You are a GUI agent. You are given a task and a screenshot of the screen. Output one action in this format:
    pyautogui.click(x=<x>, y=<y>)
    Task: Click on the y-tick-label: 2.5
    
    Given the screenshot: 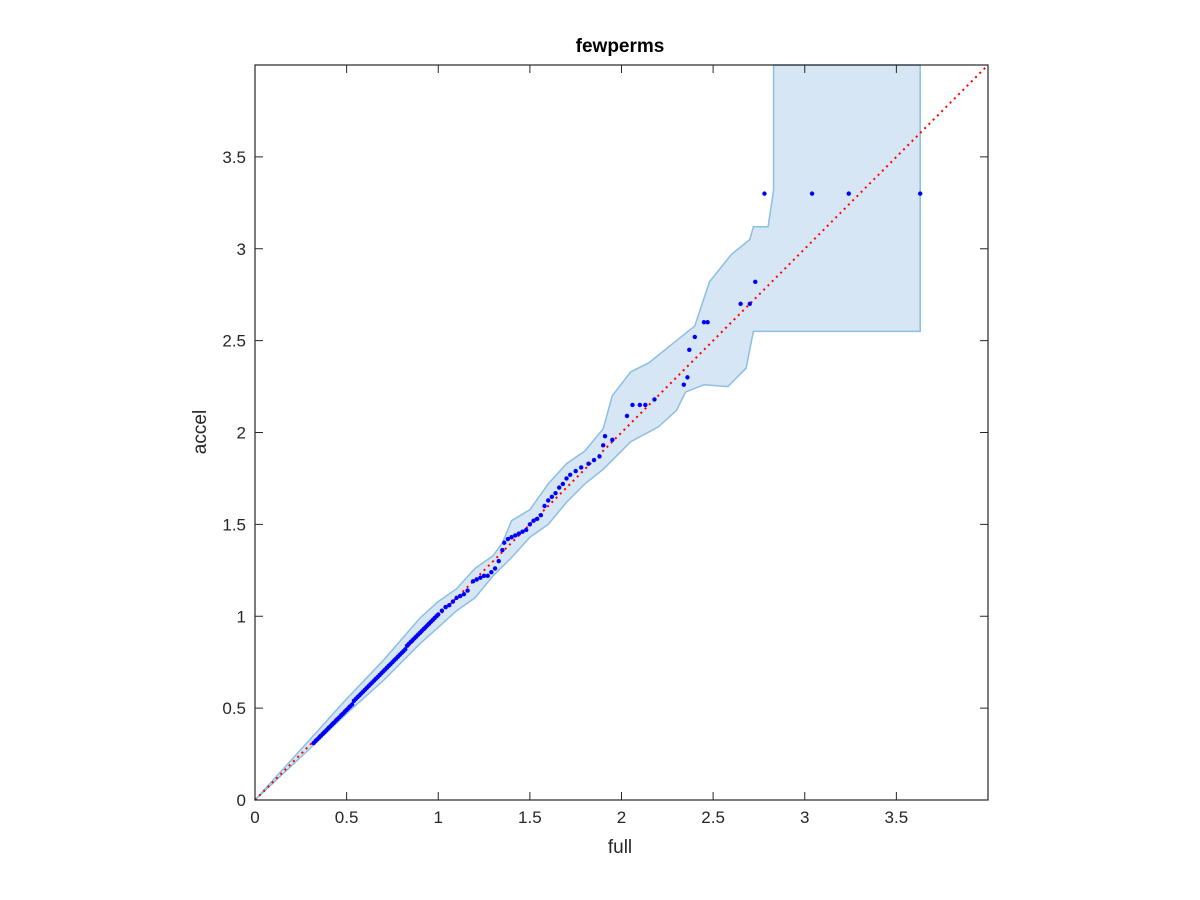 What is the action you would take?
    pyautogui.click(x=234, y=341)
    